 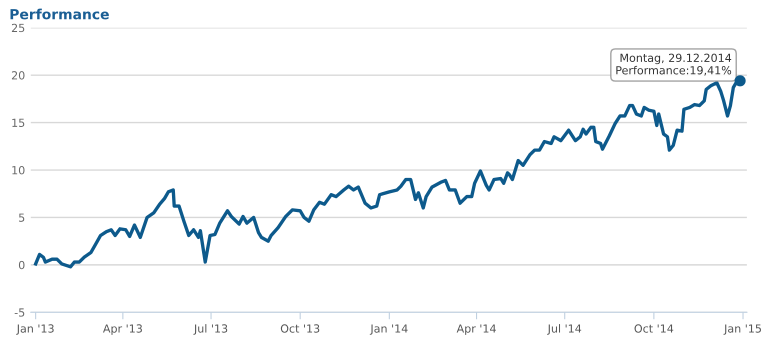 I want to click on x-tick-label: Apr '13, so click(x=122, y=329).